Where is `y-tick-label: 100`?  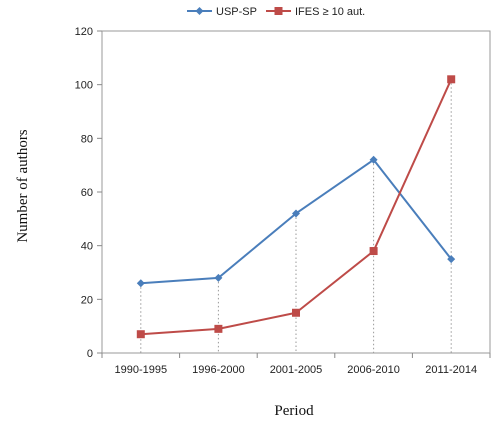
y-tick-label: 100 is located at coordinates (84, 86).